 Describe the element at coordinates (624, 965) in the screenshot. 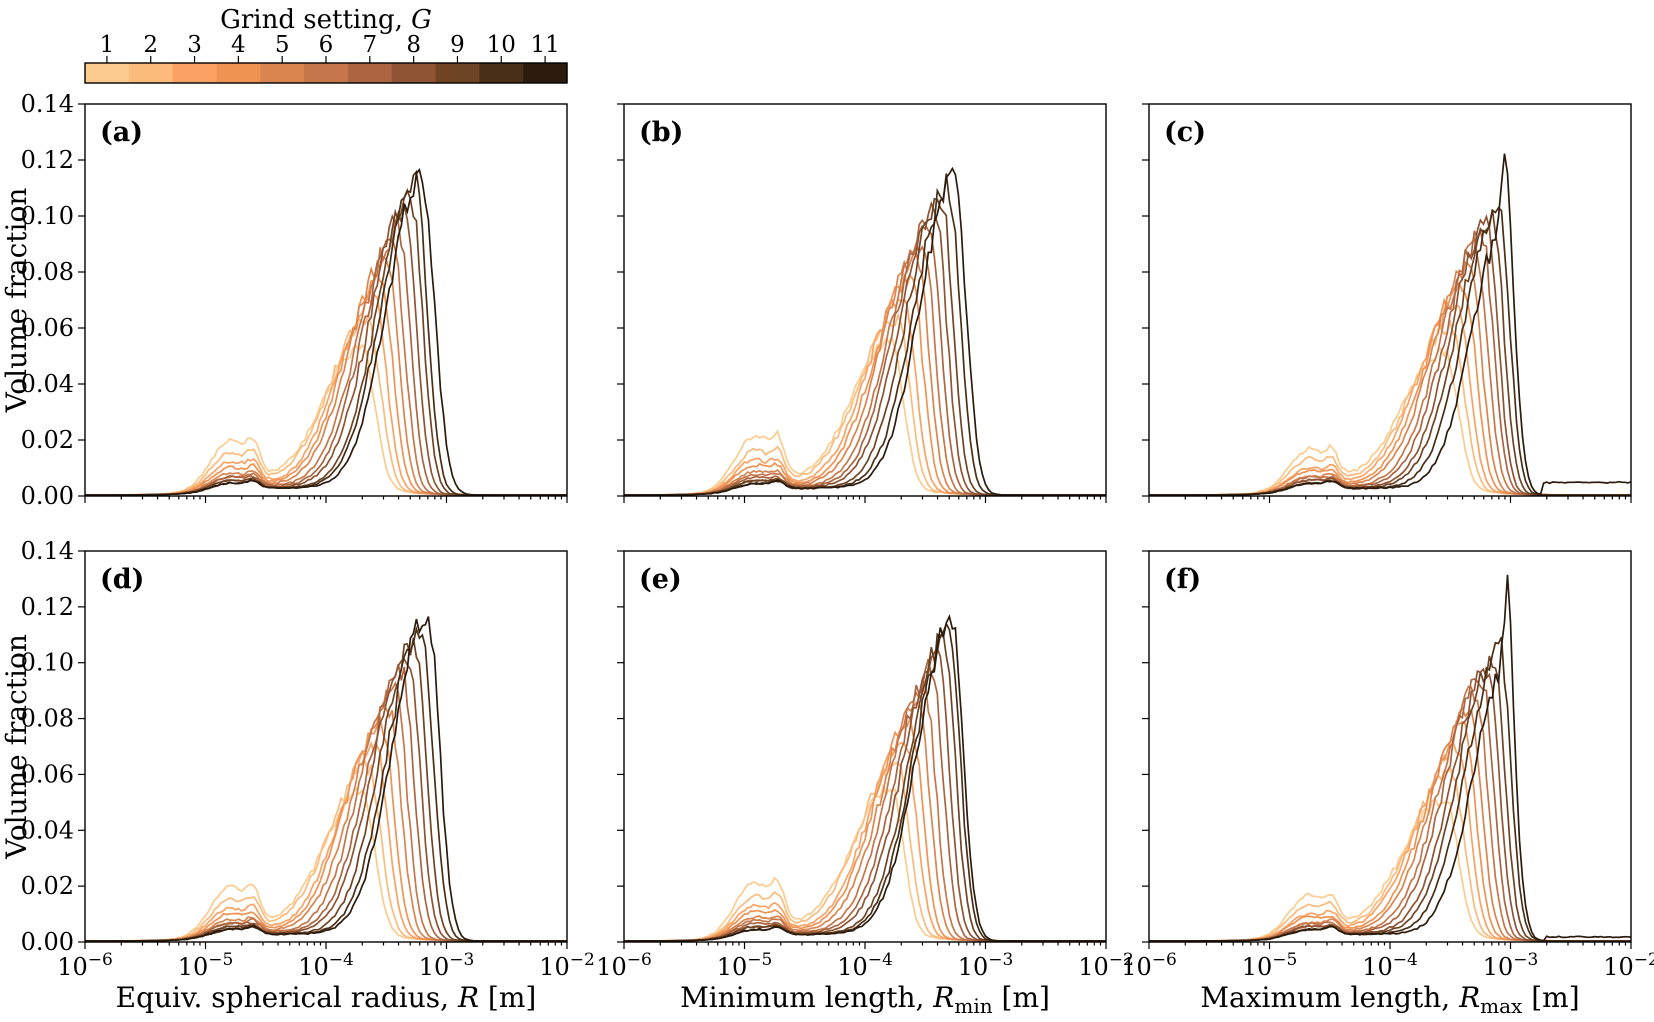

I see `x-tick-label: 10⁻⁶` at that location.